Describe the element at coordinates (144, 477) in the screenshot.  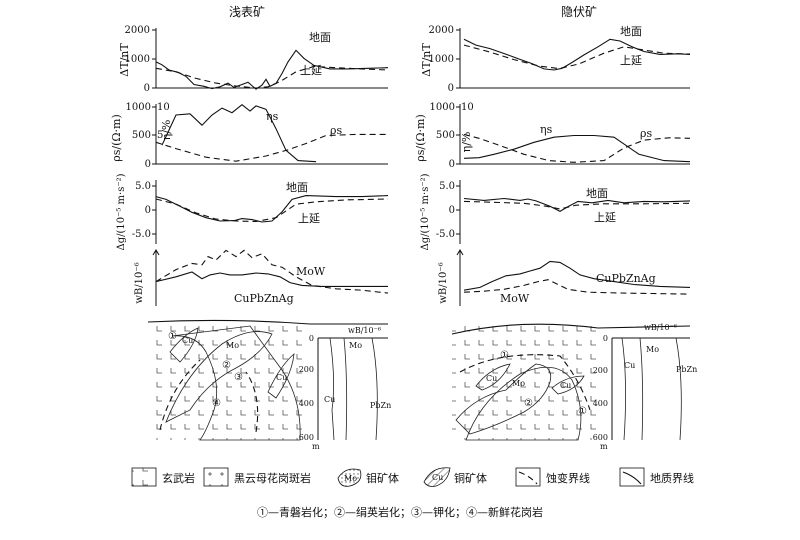
I see `legend-basalt-swatch` at that location.